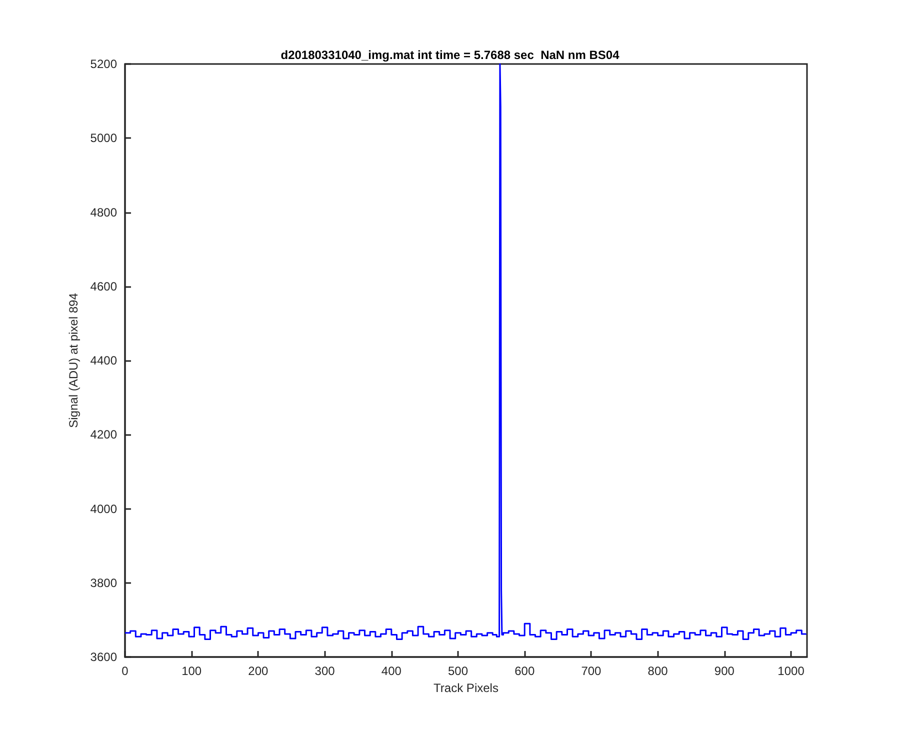 The width and height of the screenshot is (900, 750). I want to click on y-tick-label: 5000, so click(104, 138).